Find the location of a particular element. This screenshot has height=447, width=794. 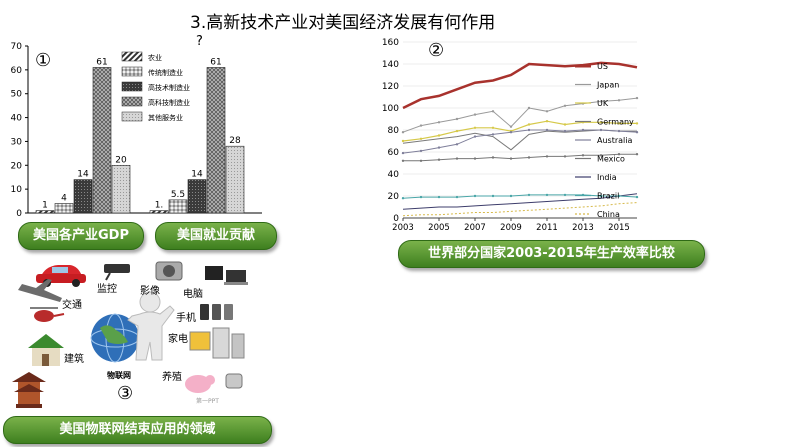

slide-title: 3.高新技术产业对美国经济发展有何作用 is located at coordinates (343, 23).